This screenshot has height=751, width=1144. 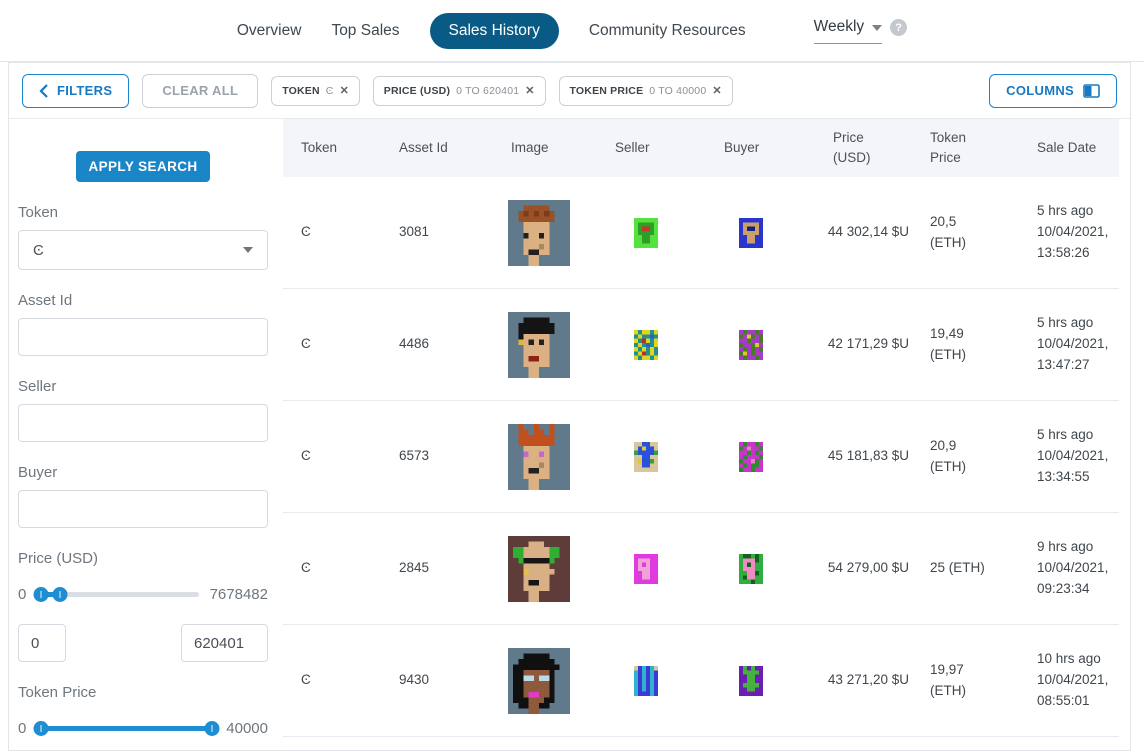 I want to click on columns-button: COLUMNS, so click(x=1053, y=90).